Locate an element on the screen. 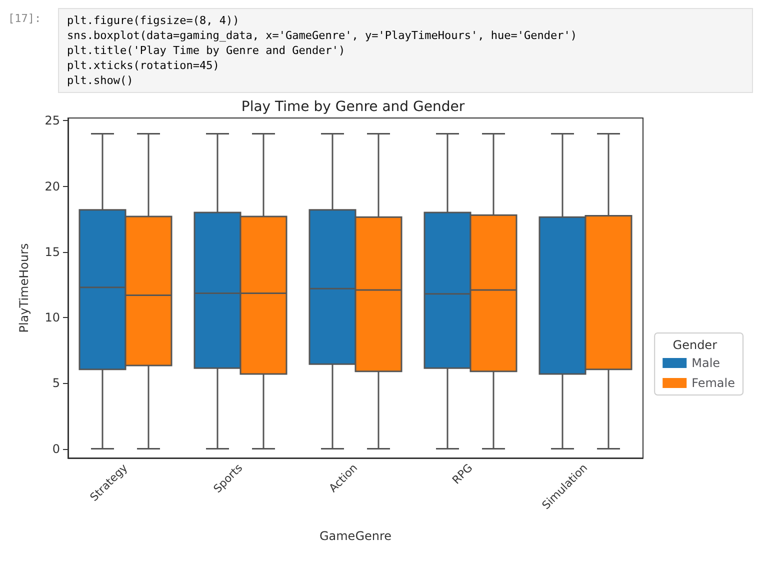  text: [17]: is located at coordinates (25, 19).